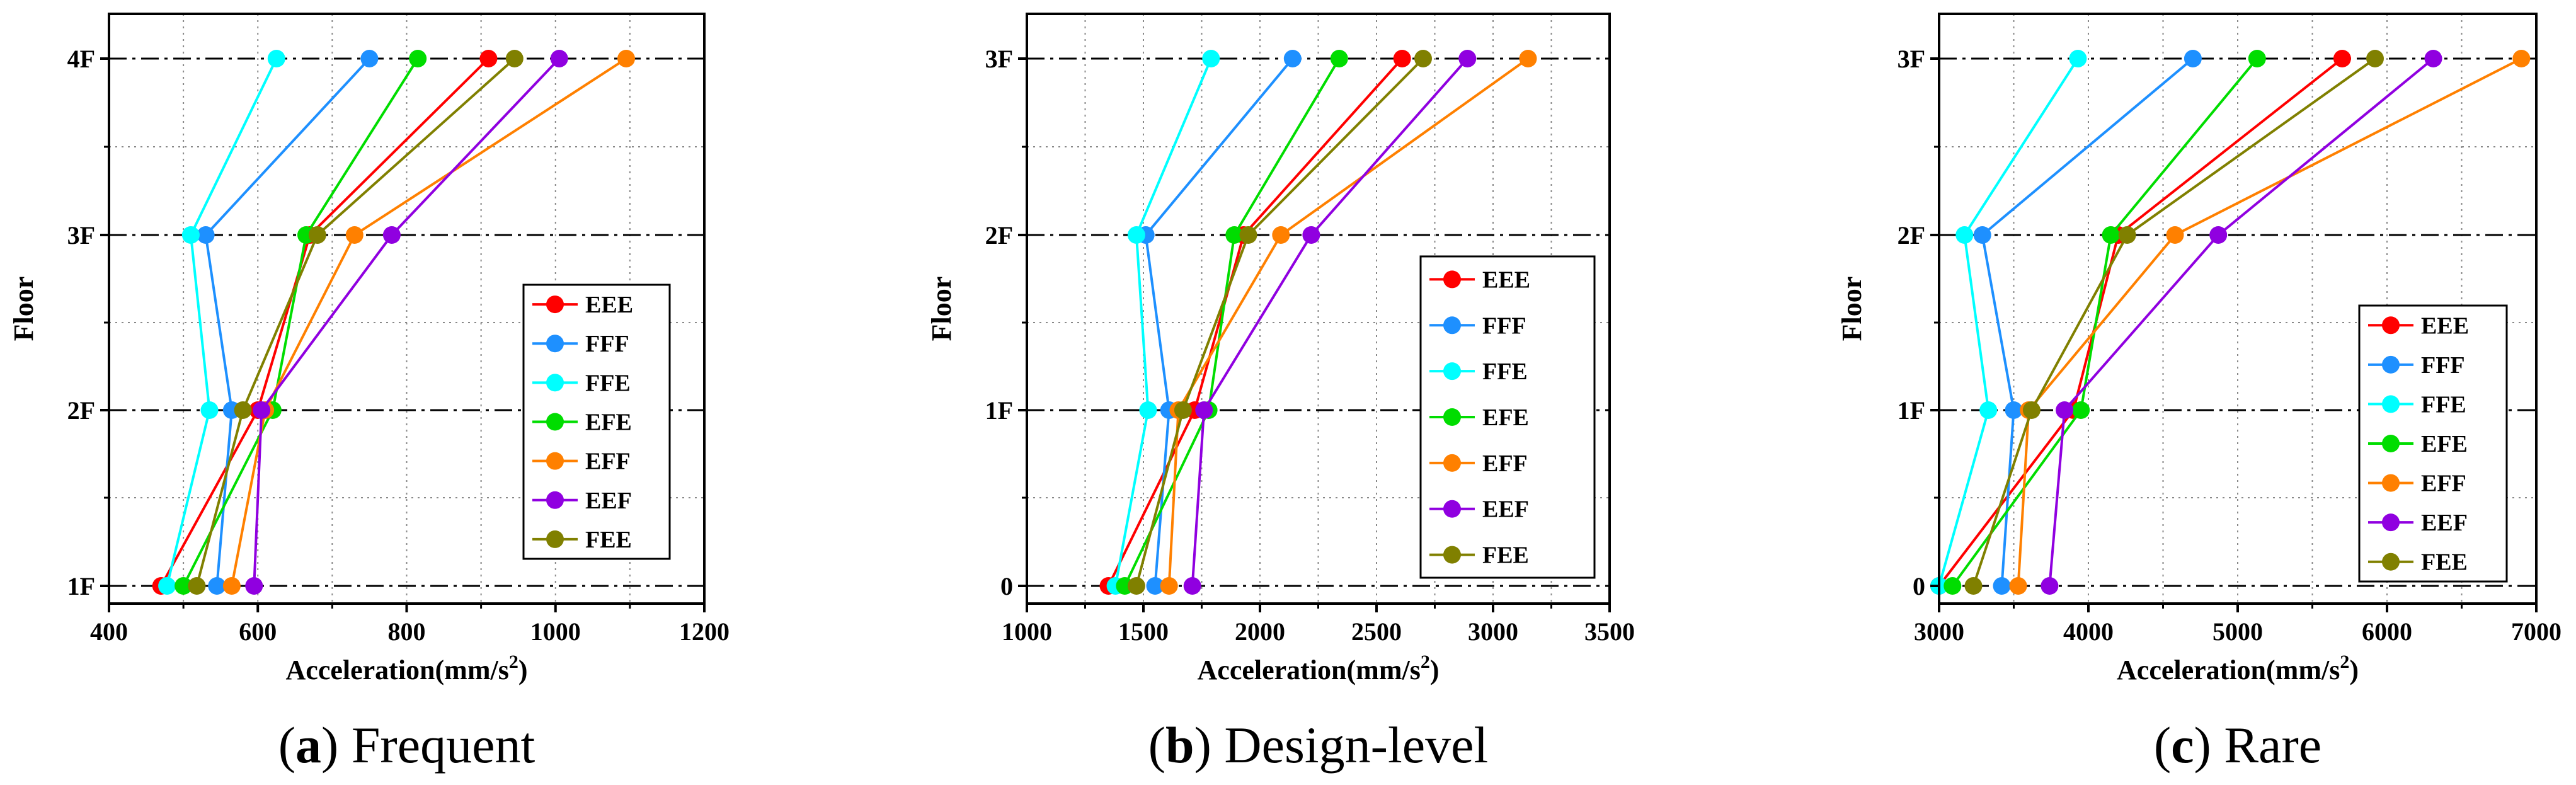  What do you see at coordinates (2391, 325) in the screenshot?
I see `legend-marker-eee` at bounding box center [2391, 325].